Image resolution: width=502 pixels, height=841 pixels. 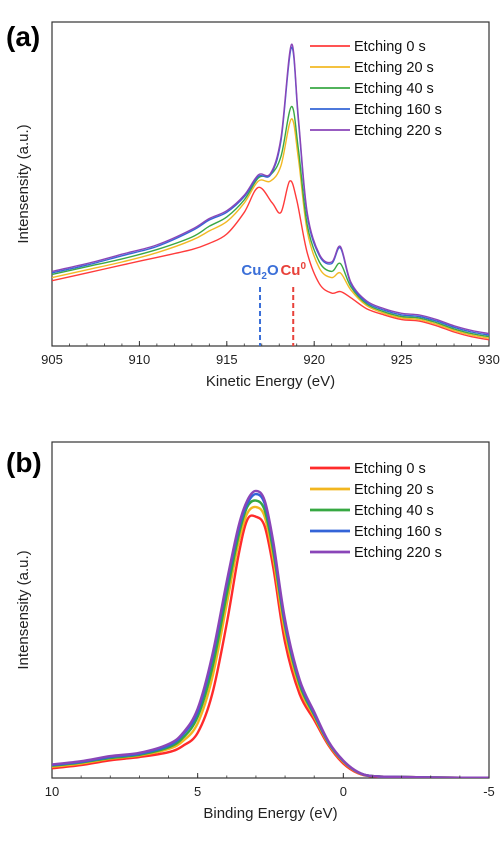 I want to click on x-tick-label: 905, so click(x=52, y=359).